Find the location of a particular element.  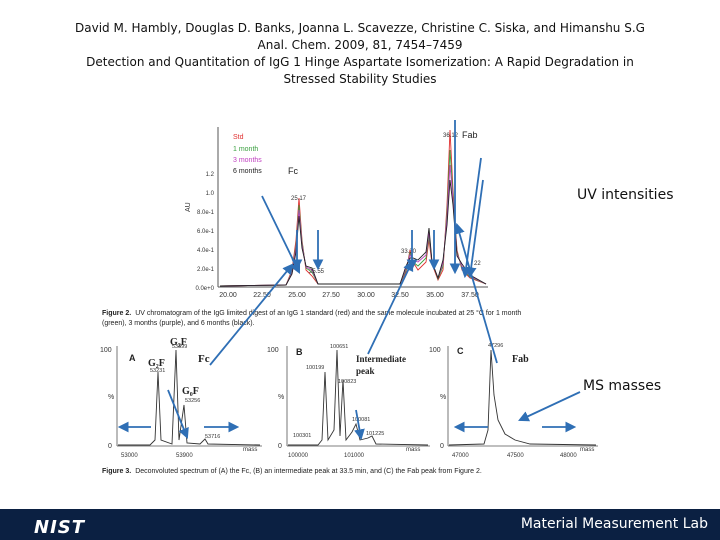

fig2-ytick: 1.2 is located at coordinates (210, 175).